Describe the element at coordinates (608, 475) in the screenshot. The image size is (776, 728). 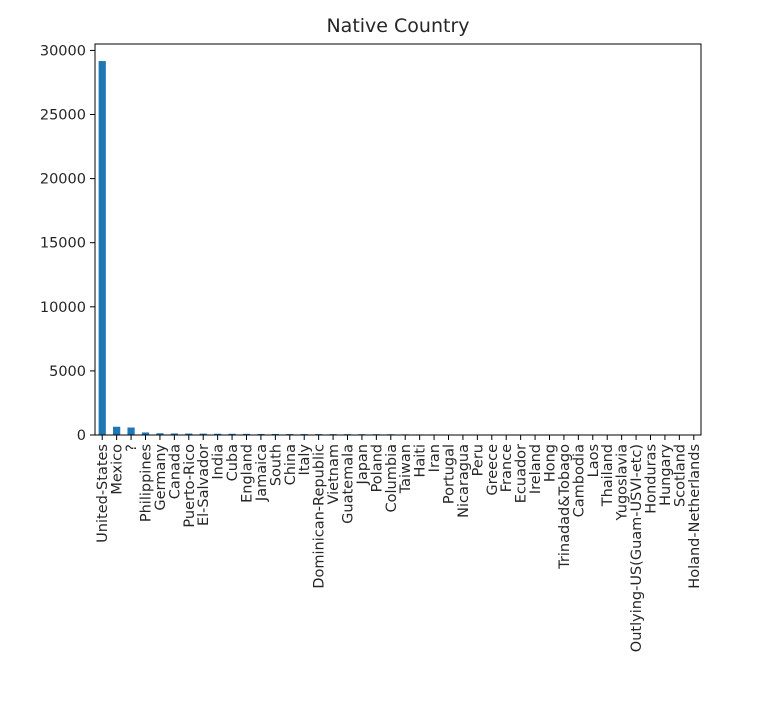
I see `x-tick-label: Thailand` at that location.